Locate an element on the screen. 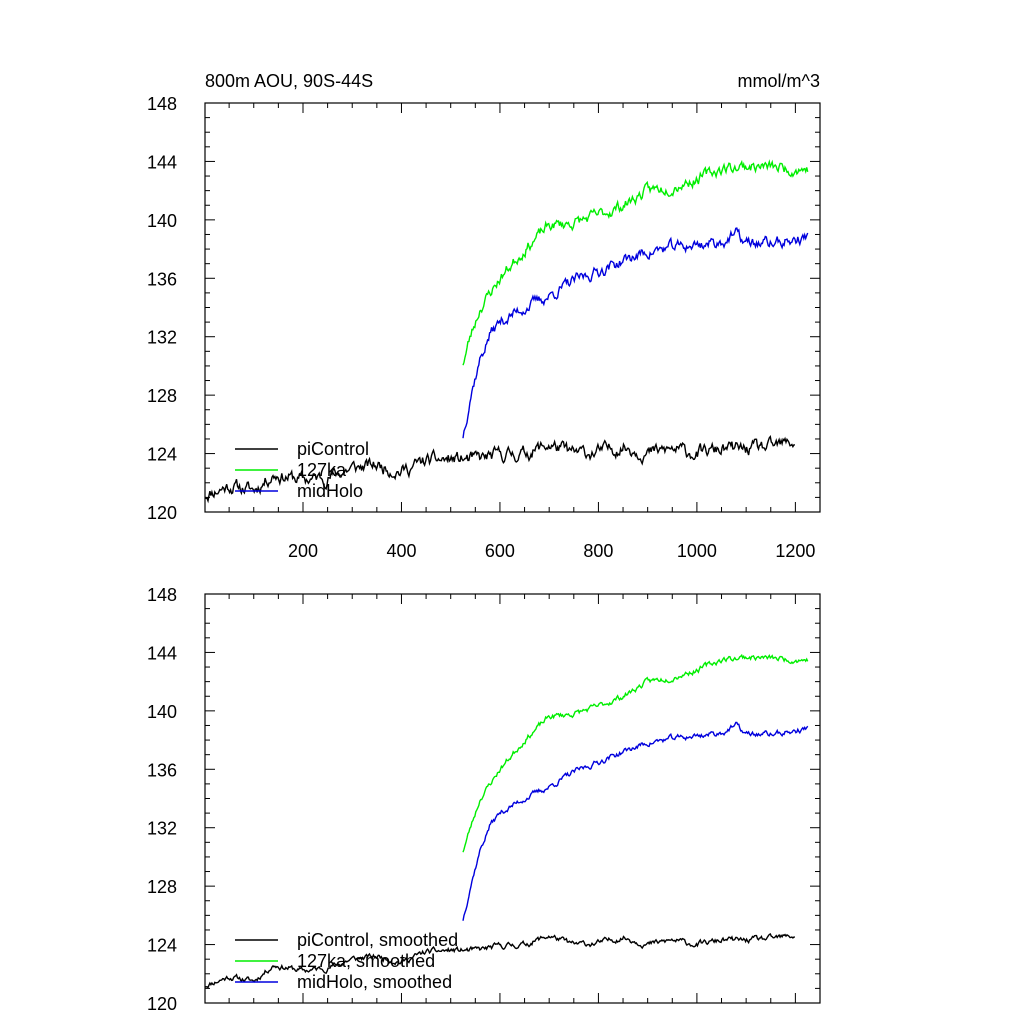 The width and height of the screenshot is (1024, 1024). legend-label: 127ka is located at coordinates (322, 470).